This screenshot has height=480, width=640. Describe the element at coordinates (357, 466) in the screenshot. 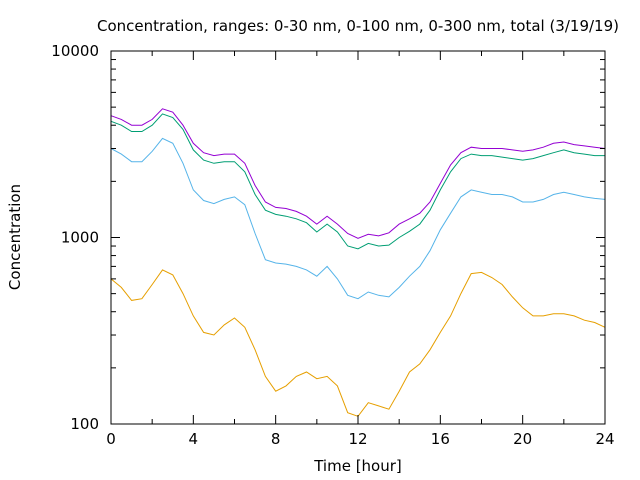

I see `x-axis-label: Time [hour]` at that location.